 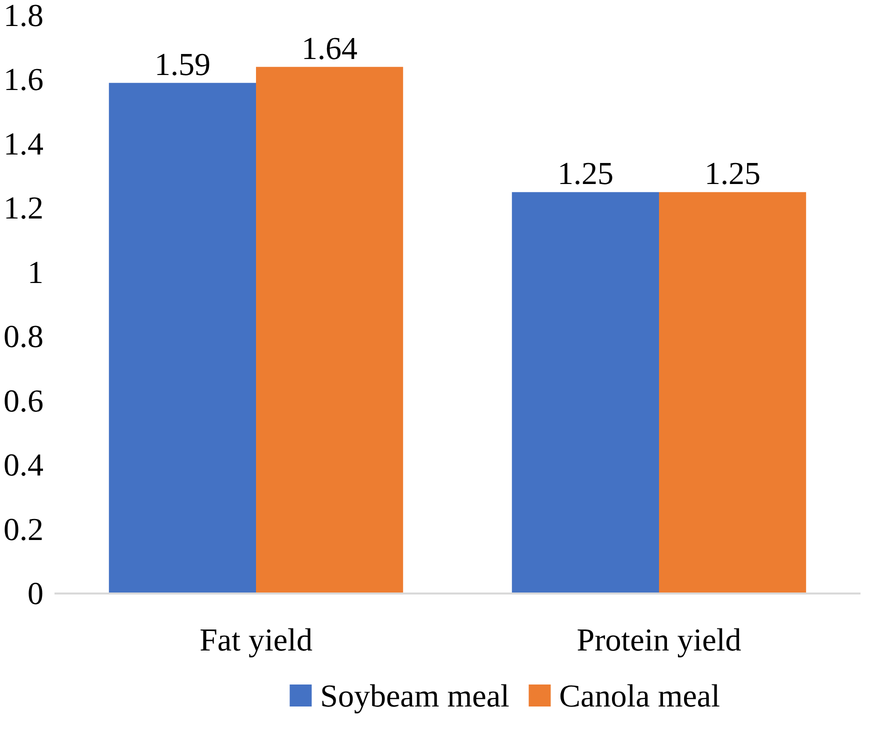 I want to click on y-tick-label: 1, so click(x=36, y=272).